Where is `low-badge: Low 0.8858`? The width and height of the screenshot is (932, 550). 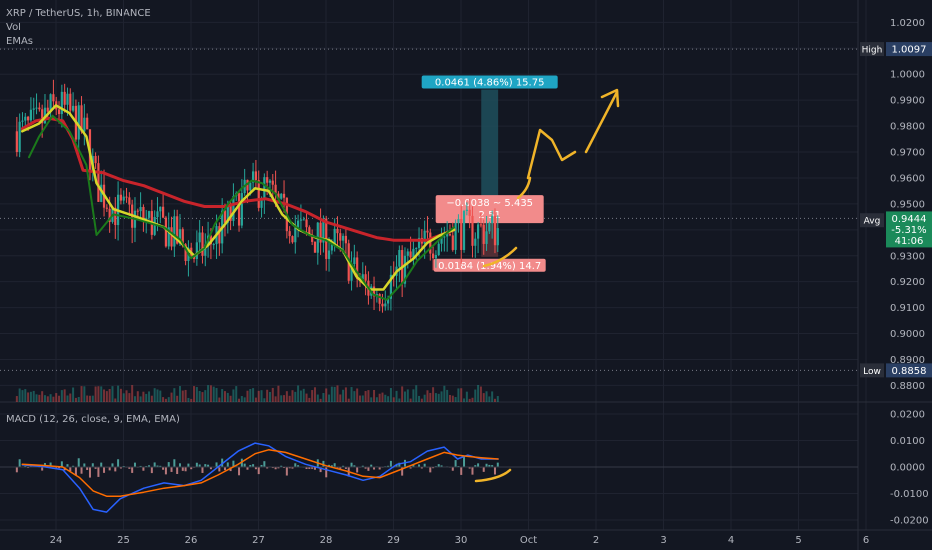
low-badge: Low 0.8858 is located at coordinates (896, 370).